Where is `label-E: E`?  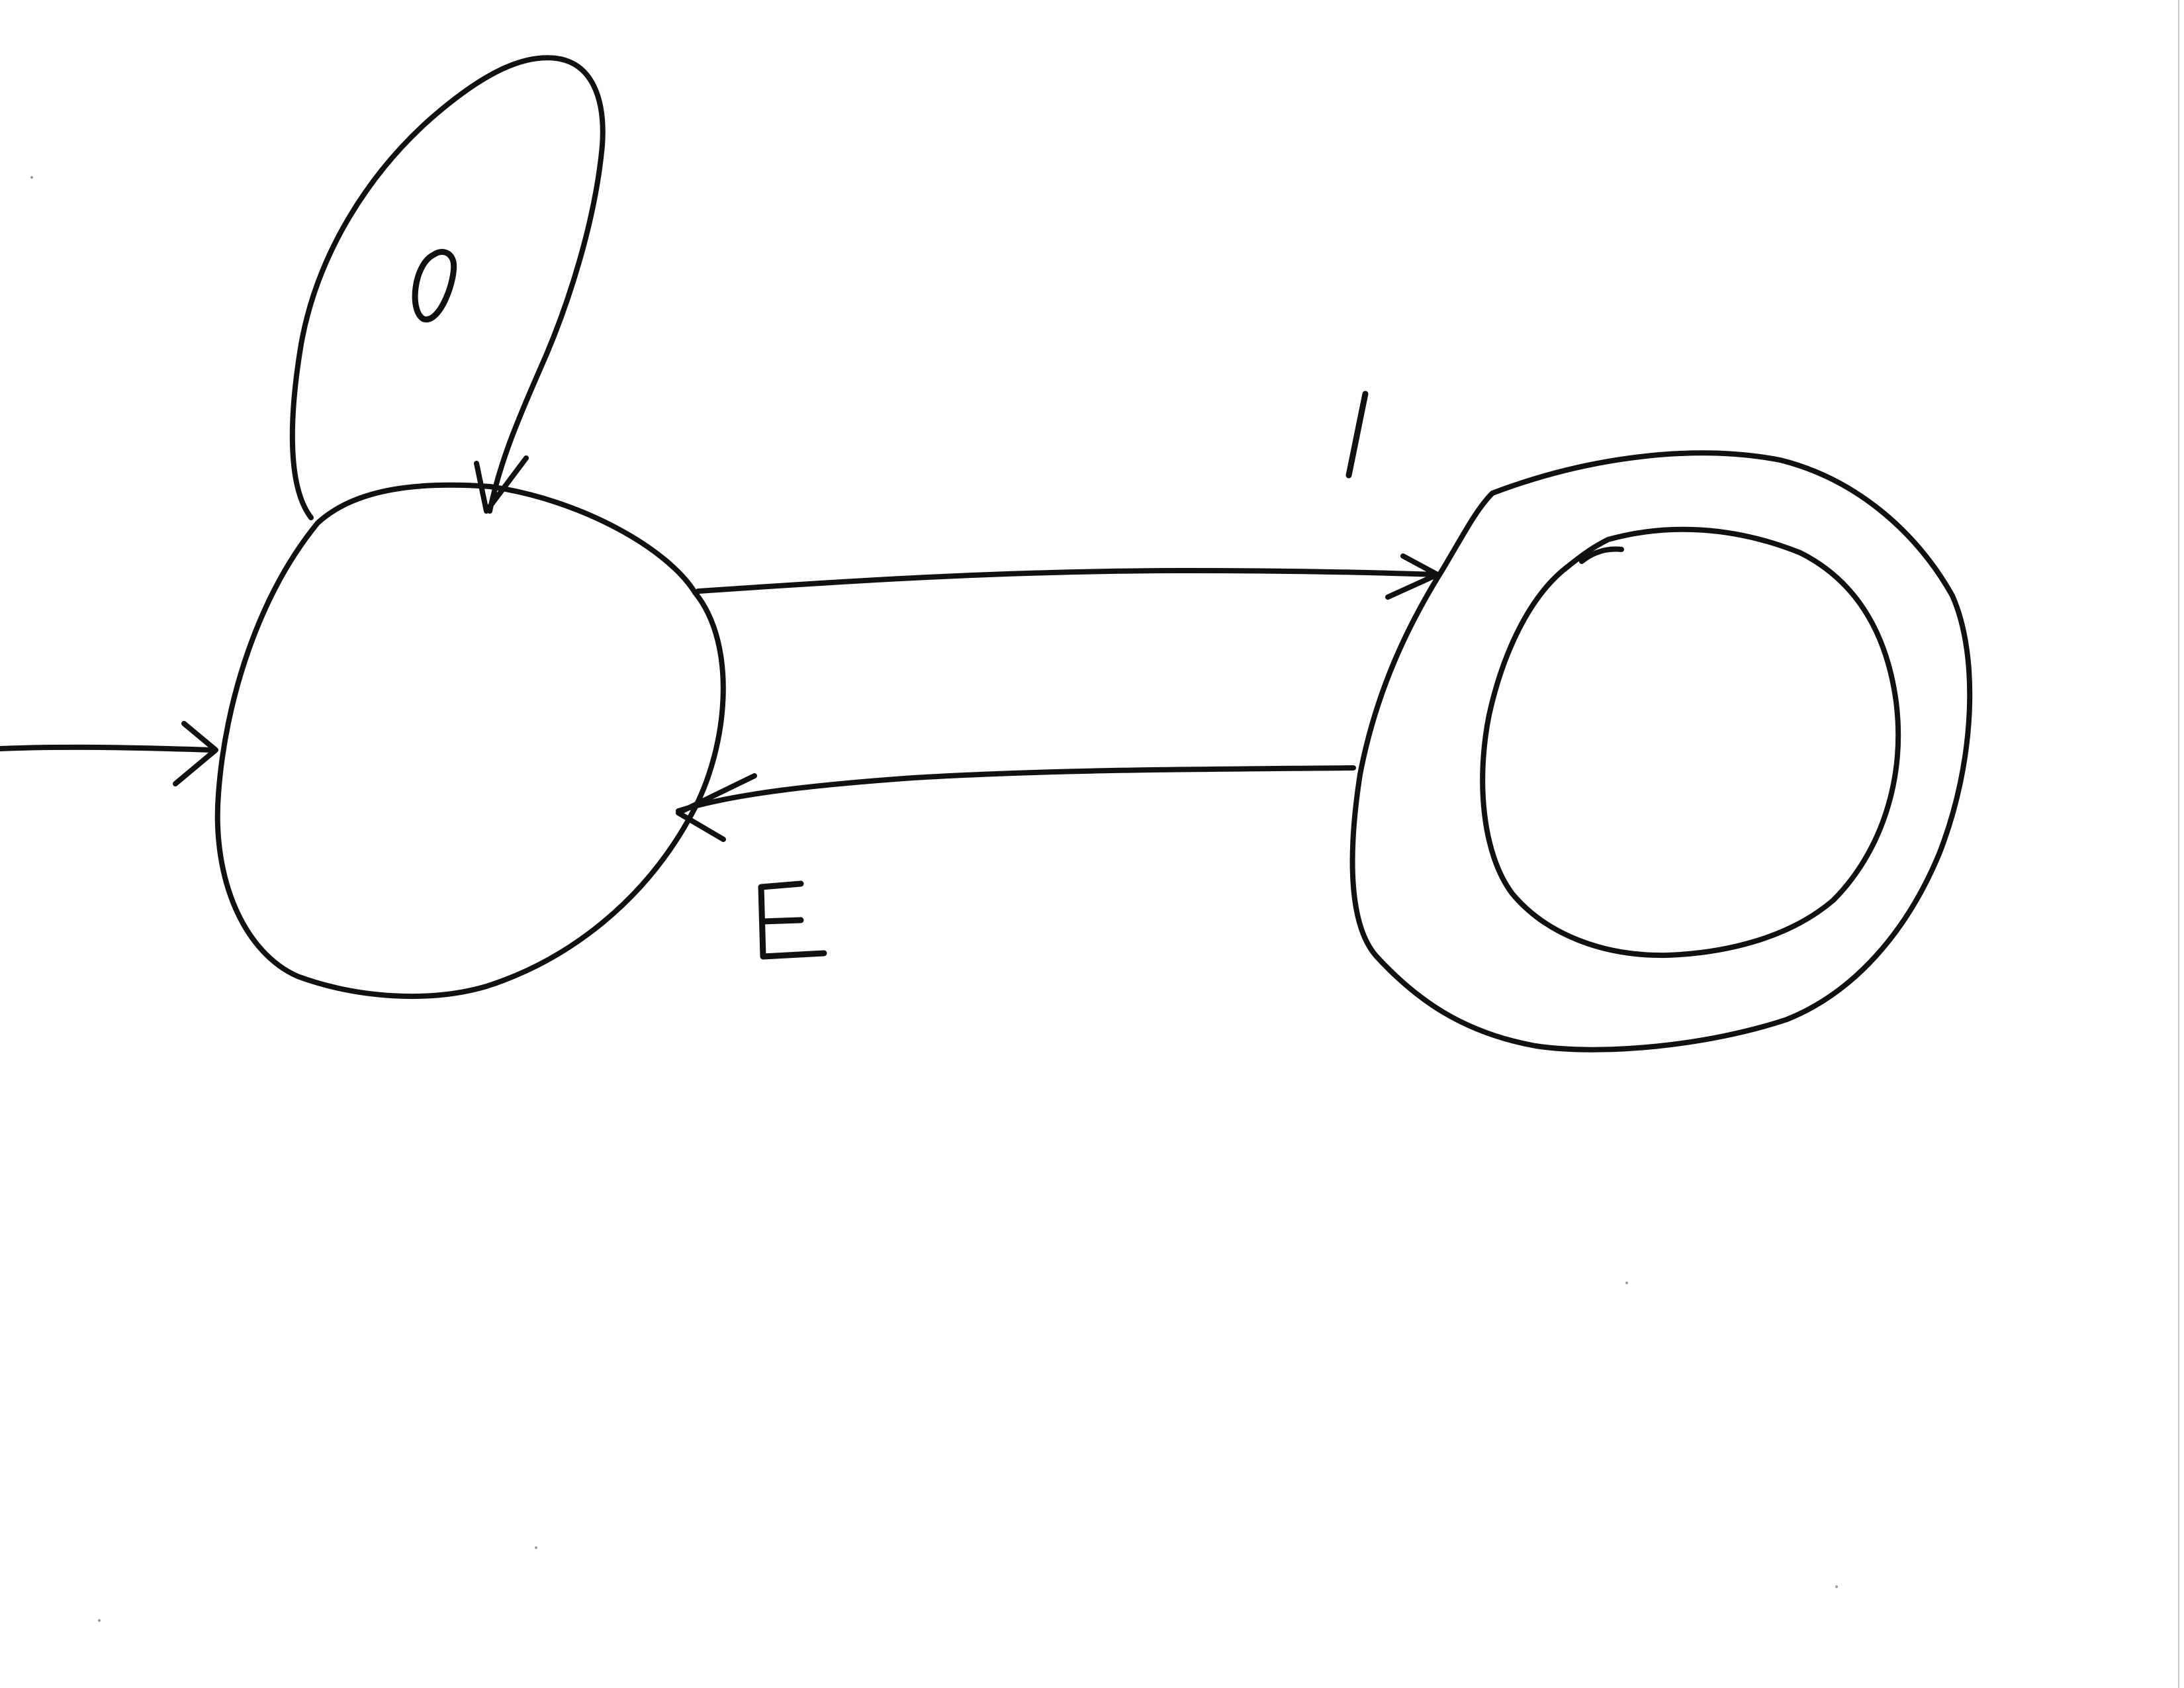
label-E: E is located at coordinates (792, 920).